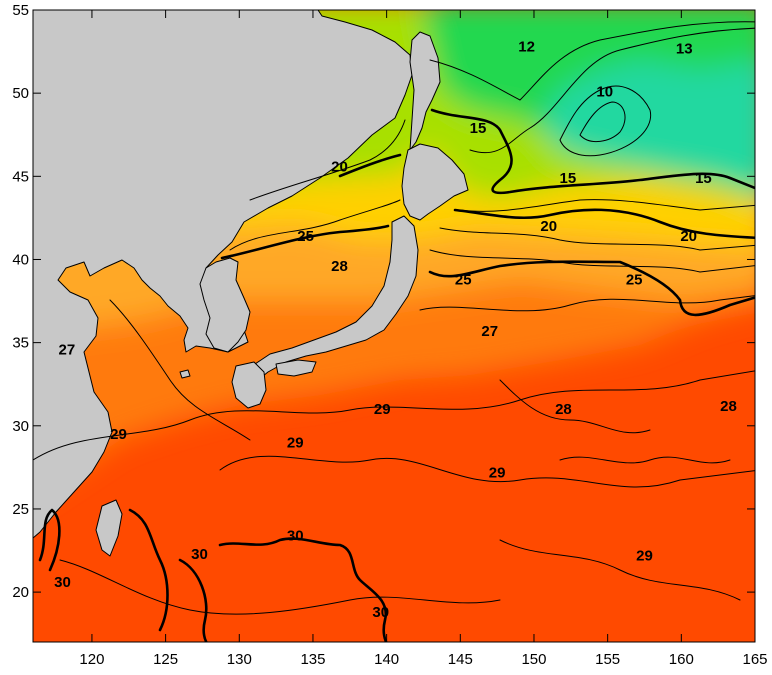 The image size is (772, 675). I want to click on land-shikoku, so click(296, 368).